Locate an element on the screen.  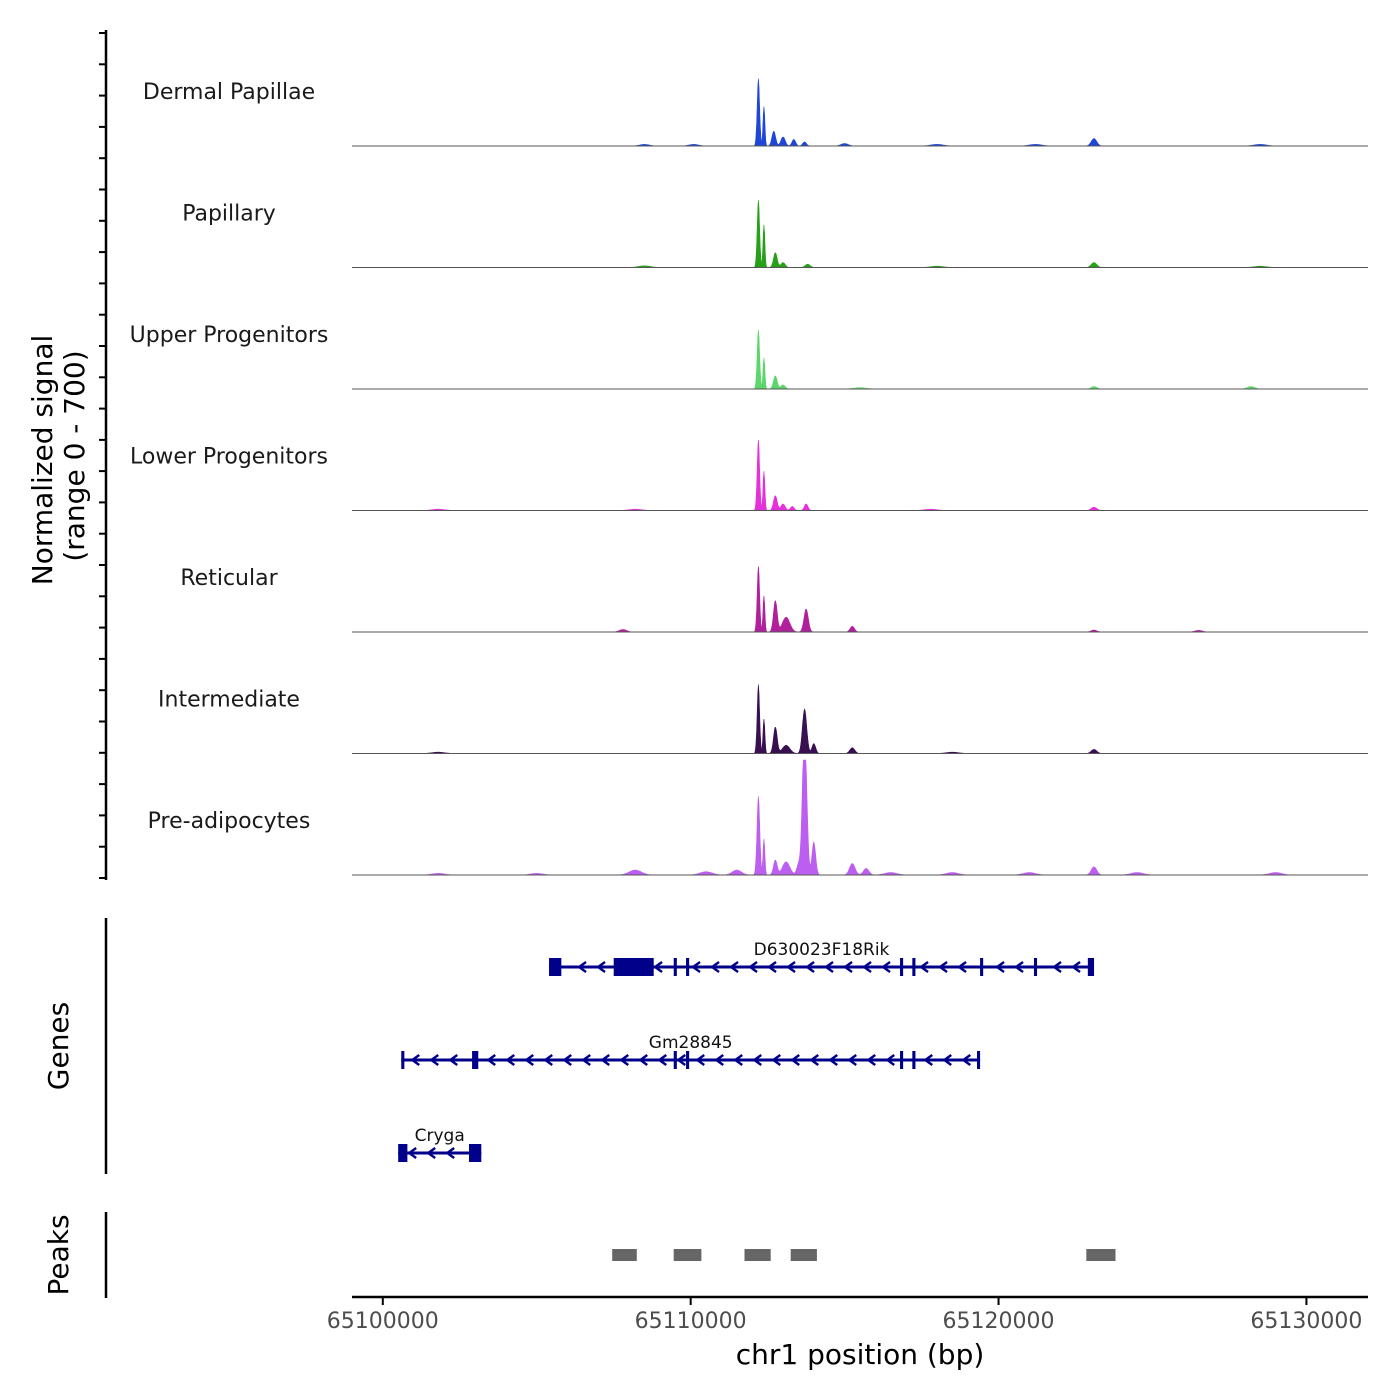
track-label: Reticular is located at coordinates (229, 578).